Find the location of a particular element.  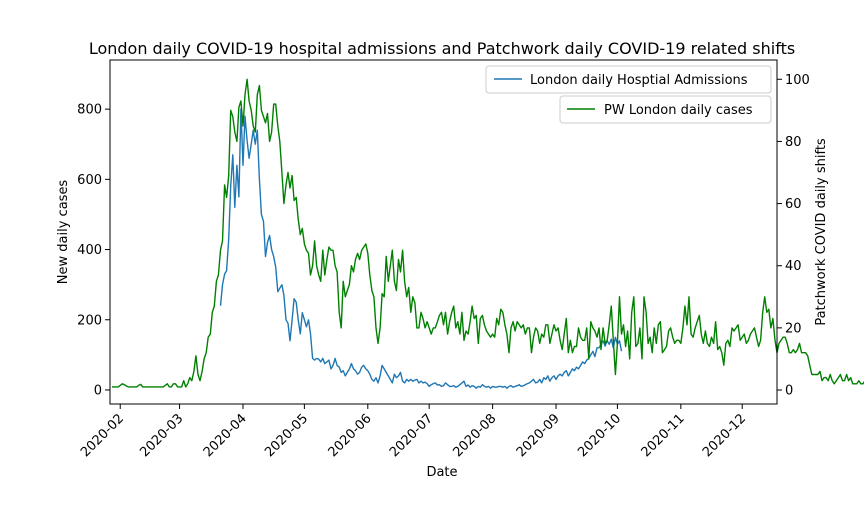

y-axis-right: 0 20 40 60 80 100 is located at coordinates (793, 236).